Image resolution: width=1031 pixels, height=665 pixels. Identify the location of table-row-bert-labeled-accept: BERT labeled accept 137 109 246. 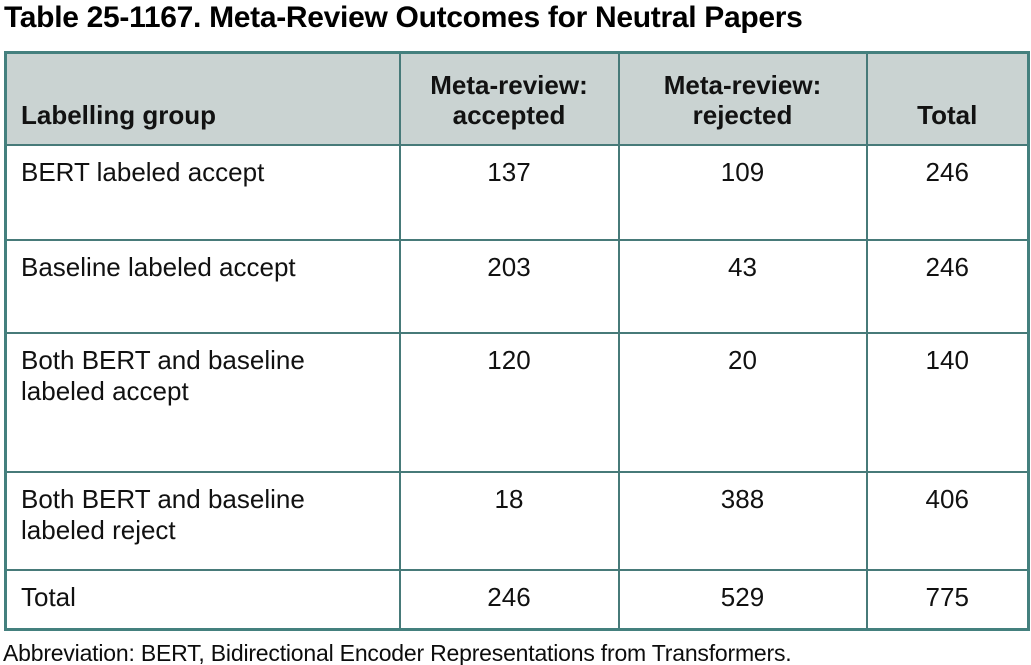
(517, 192).